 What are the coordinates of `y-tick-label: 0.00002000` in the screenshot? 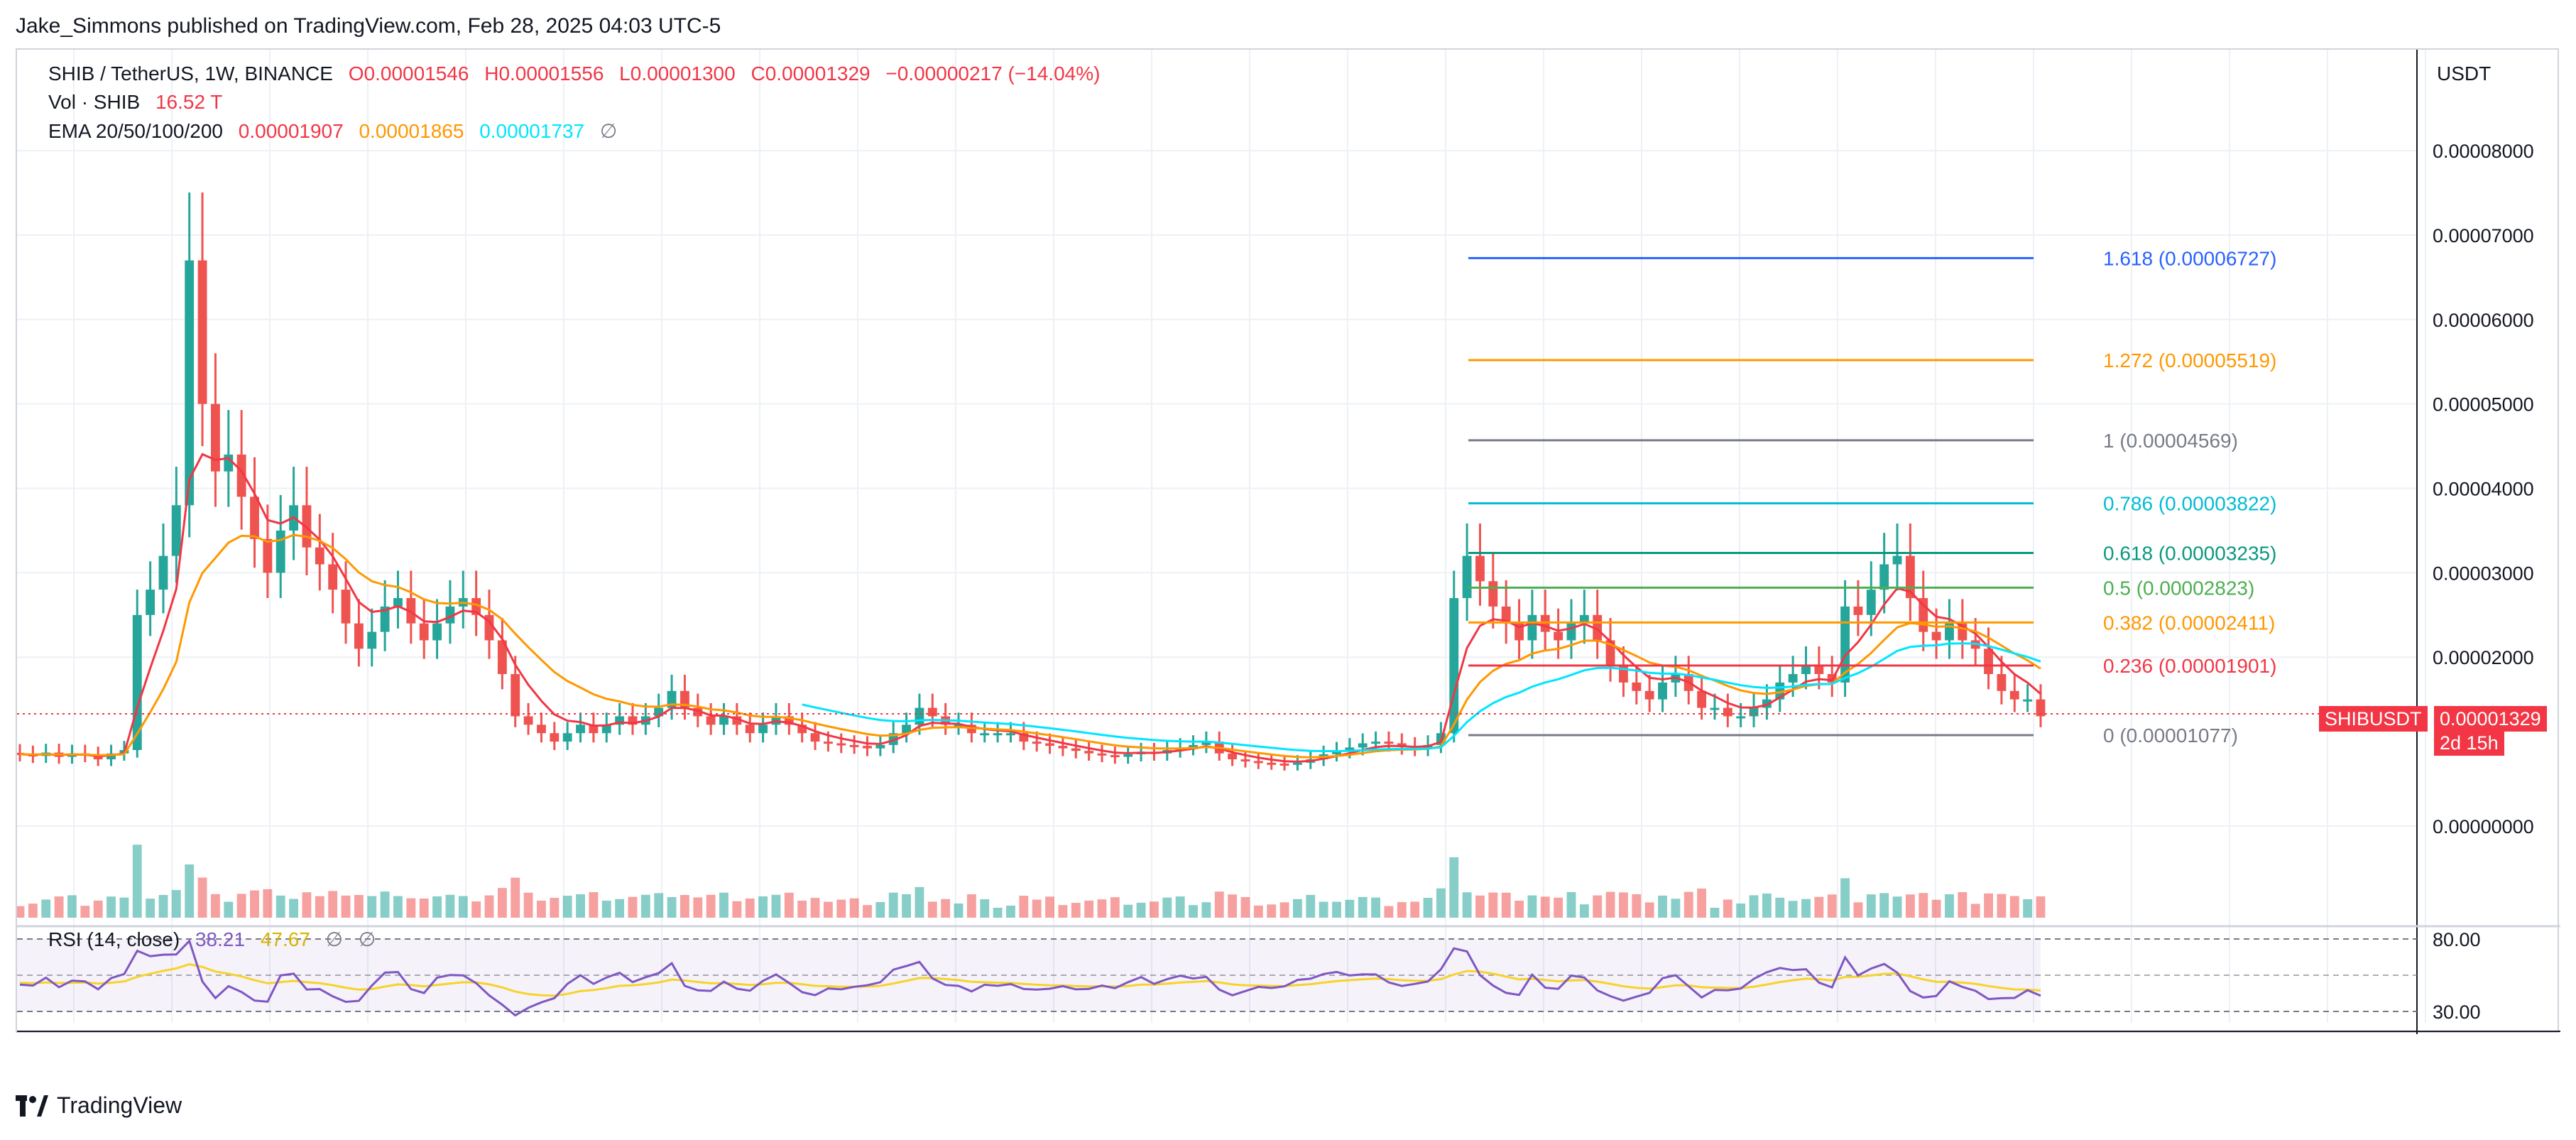 It's located at (2483, 657).